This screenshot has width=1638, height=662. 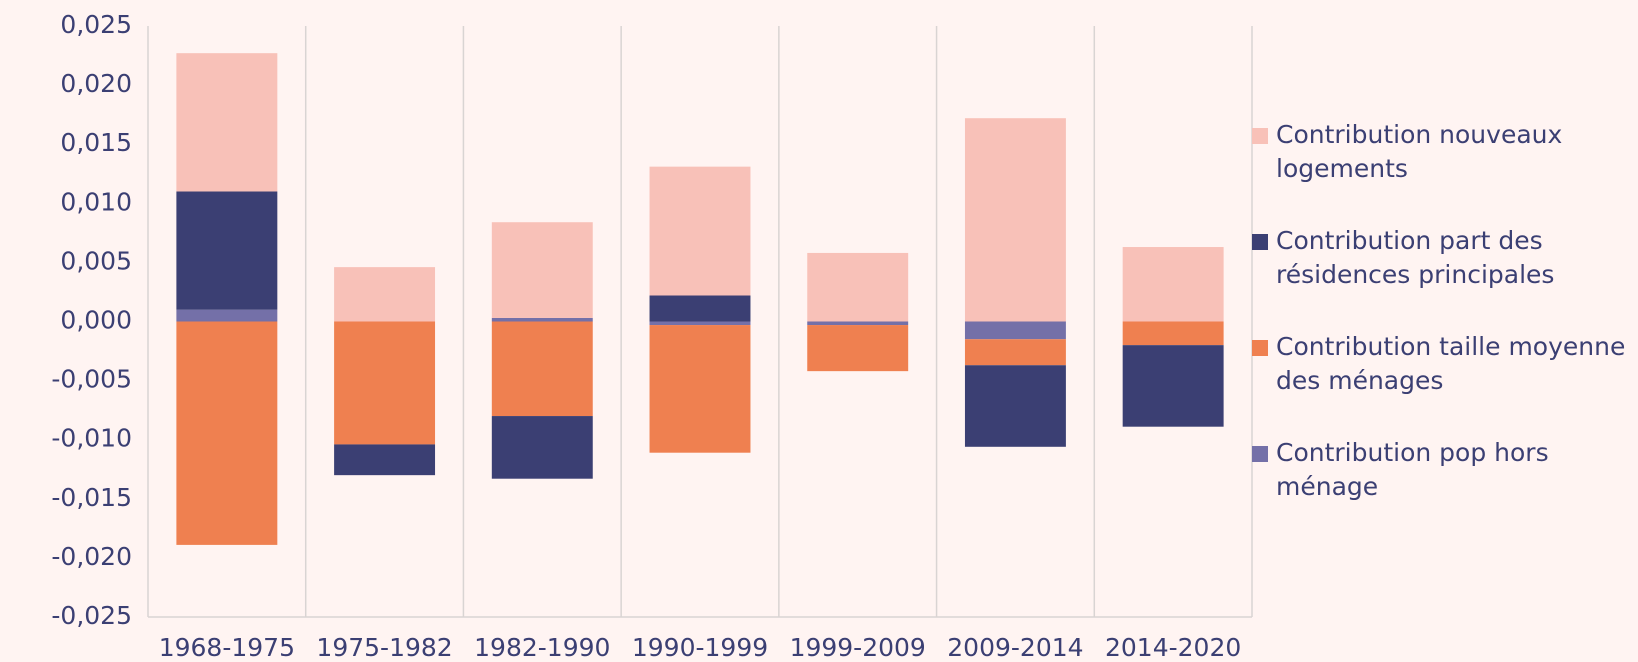 What do you see at coordinates (91, 497) in the screenshot?
I see `y-tick-label: -0,015` at bounding box center [91, 497].